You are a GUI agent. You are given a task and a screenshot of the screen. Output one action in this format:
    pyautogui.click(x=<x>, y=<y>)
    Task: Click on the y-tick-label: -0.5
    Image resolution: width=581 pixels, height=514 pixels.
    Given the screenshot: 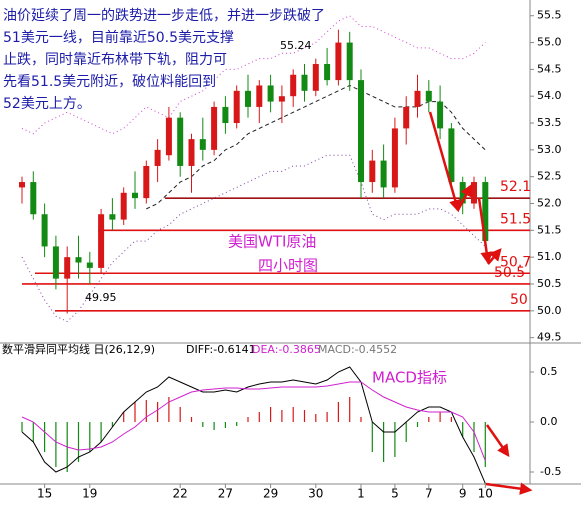 What is the action you would take?
    pyautogui.click(x=550, y=471)
    